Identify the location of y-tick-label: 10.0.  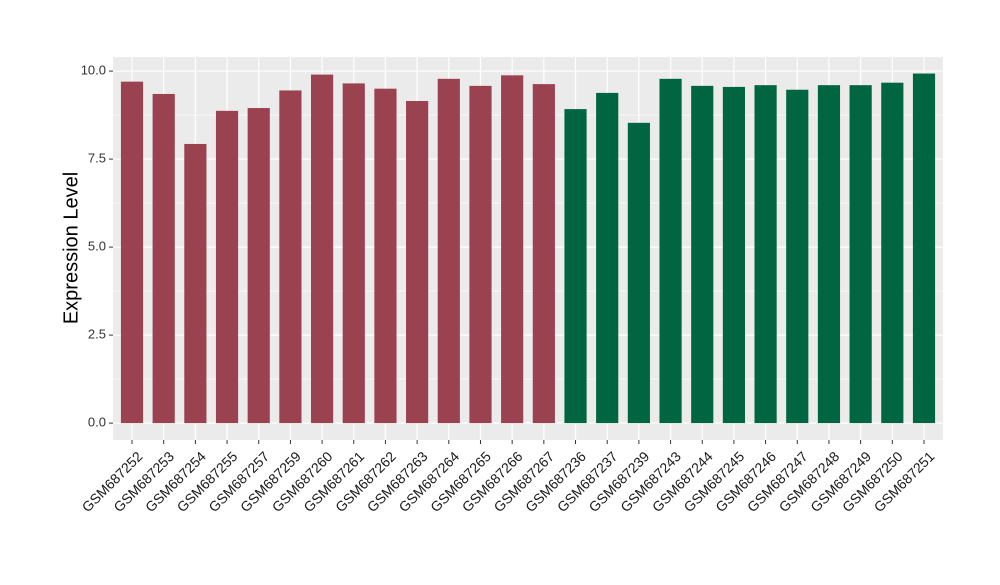
(93, 70).